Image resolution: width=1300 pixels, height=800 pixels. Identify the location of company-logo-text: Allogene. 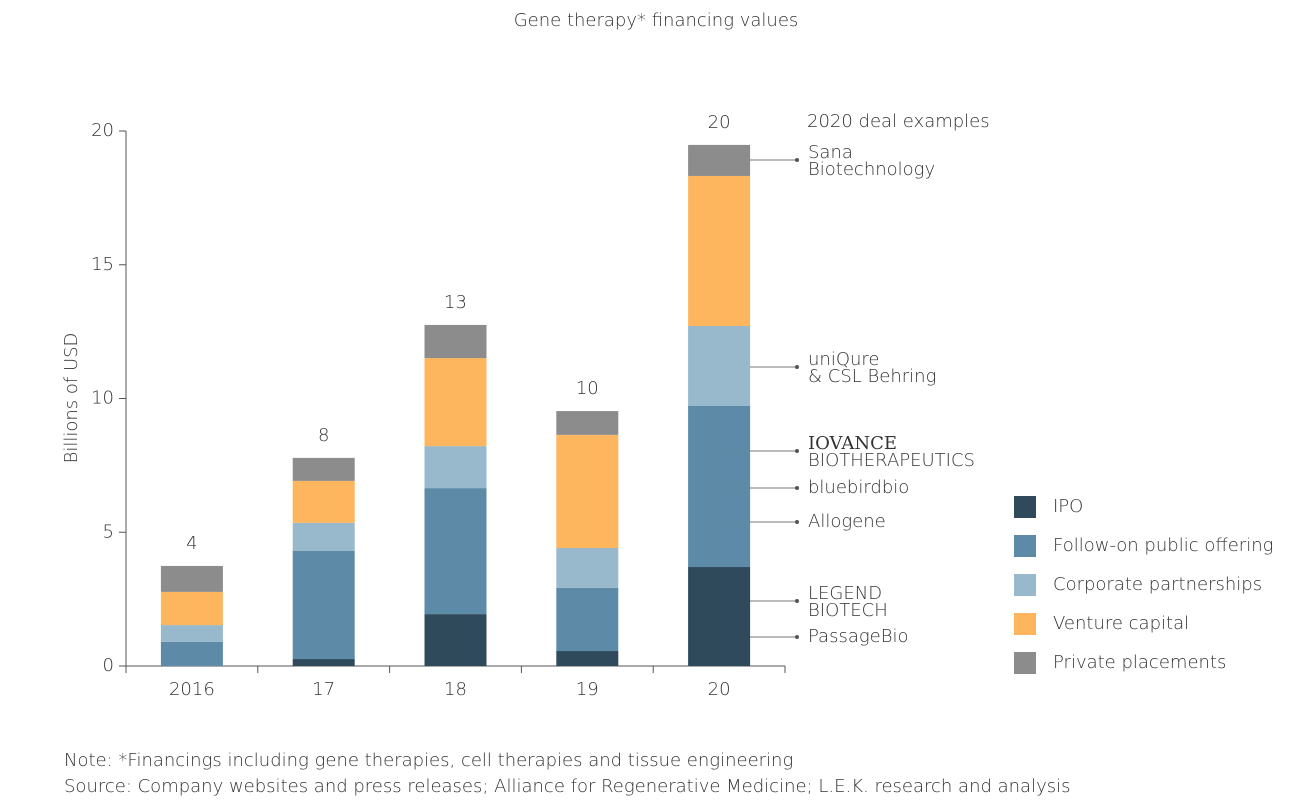
(847, 521).